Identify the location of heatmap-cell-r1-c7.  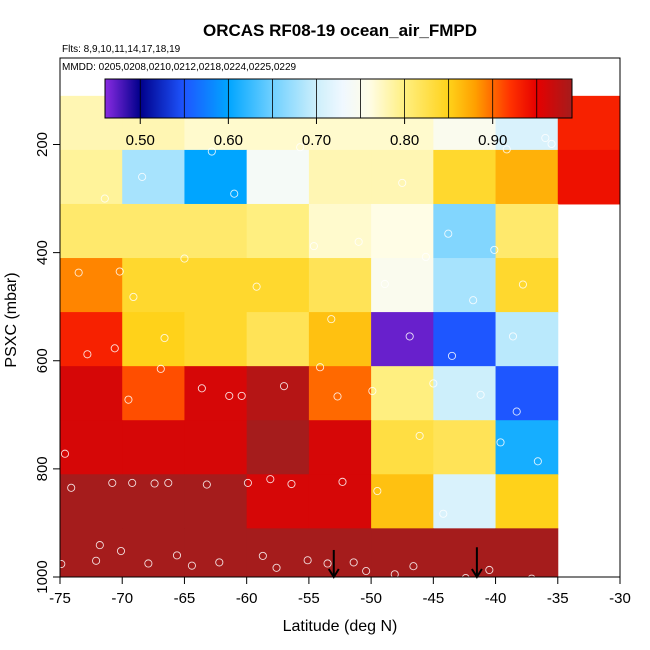
(527, 177).